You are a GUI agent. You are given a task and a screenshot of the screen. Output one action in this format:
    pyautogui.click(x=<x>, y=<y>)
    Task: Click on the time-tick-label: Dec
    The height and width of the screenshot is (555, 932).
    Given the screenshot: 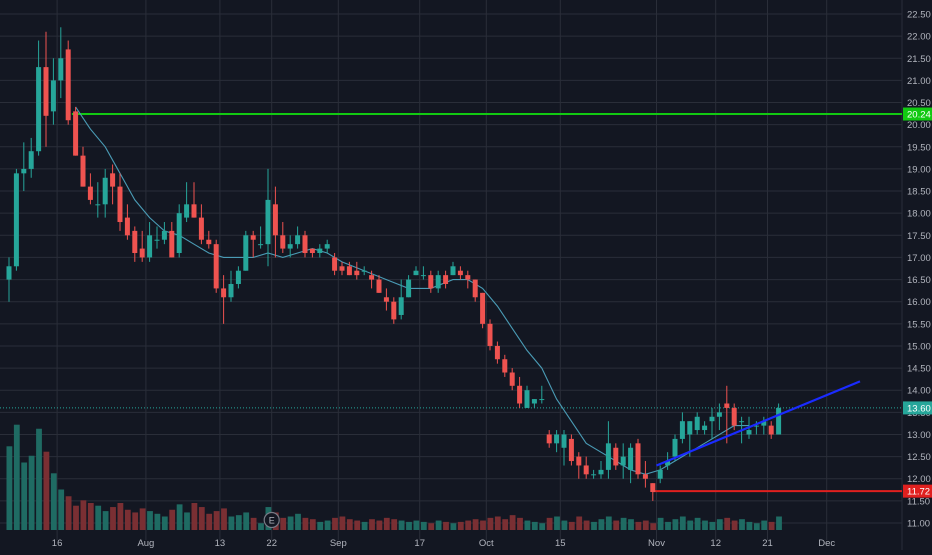 What is the action you would take?
    pyautogui.click(x=826, y=543)
    